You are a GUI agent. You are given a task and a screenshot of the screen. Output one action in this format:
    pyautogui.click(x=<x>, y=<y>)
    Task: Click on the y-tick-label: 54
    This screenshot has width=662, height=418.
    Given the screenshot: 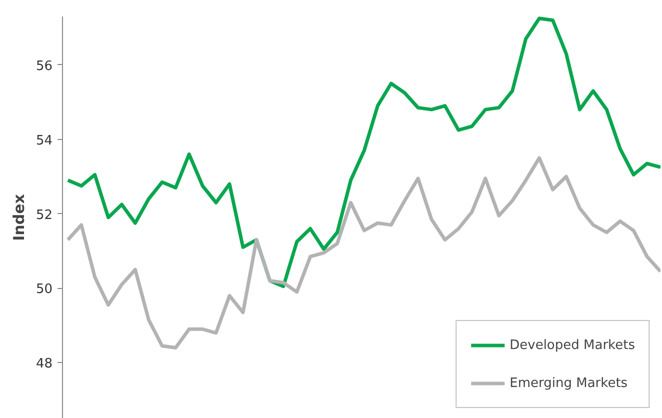 What is the action you would take?
    pyautogui.click(x=44, y=140)
    